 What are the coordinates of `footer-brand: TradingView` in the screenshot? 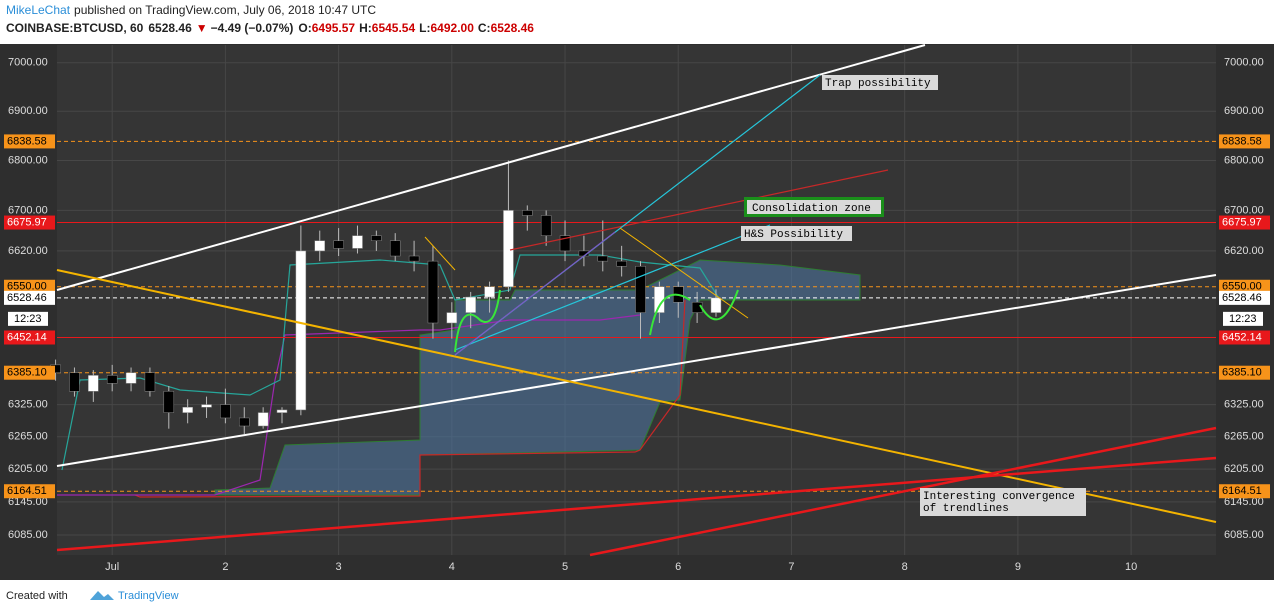 It's located at (148, 596).